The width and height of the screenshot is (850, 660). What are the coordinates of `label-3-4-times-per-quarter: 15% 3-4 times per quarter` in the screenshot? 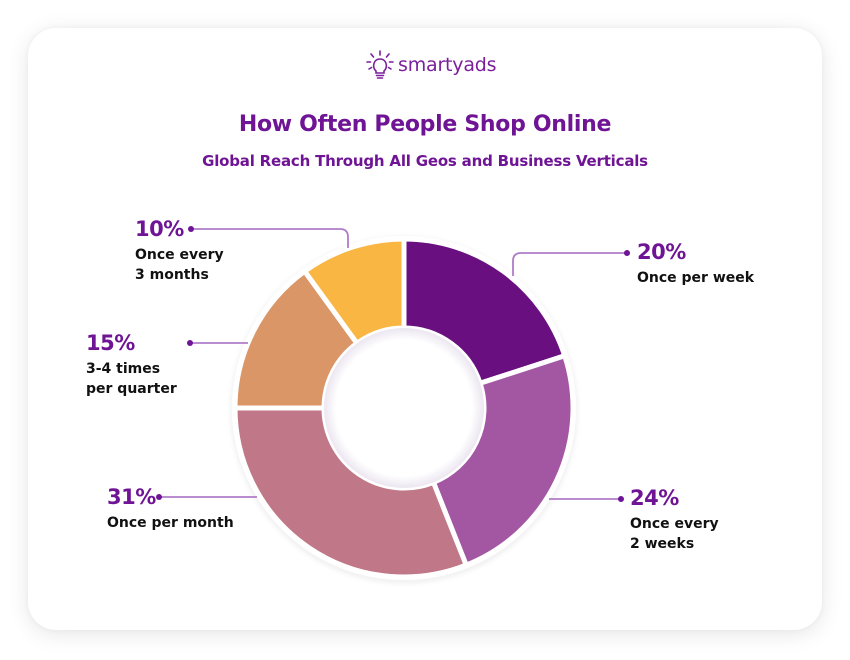 It's located at (131, 365).